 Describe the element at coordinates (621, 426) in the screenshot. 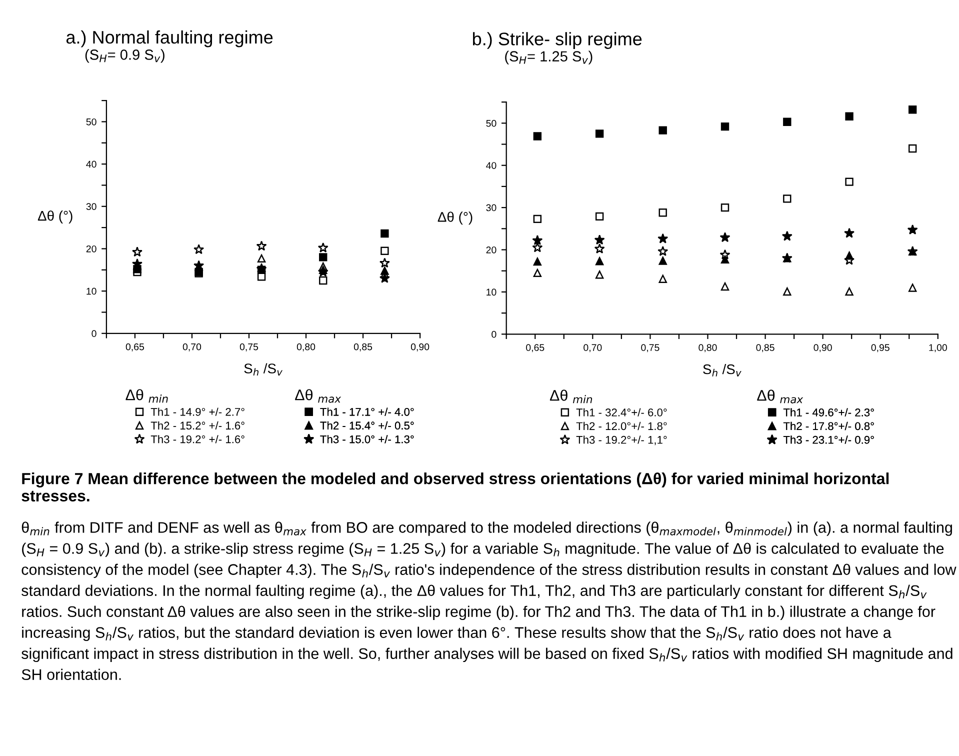

I see `legend-label: Th2 - 12.0°+/- 1.8°` at that location.